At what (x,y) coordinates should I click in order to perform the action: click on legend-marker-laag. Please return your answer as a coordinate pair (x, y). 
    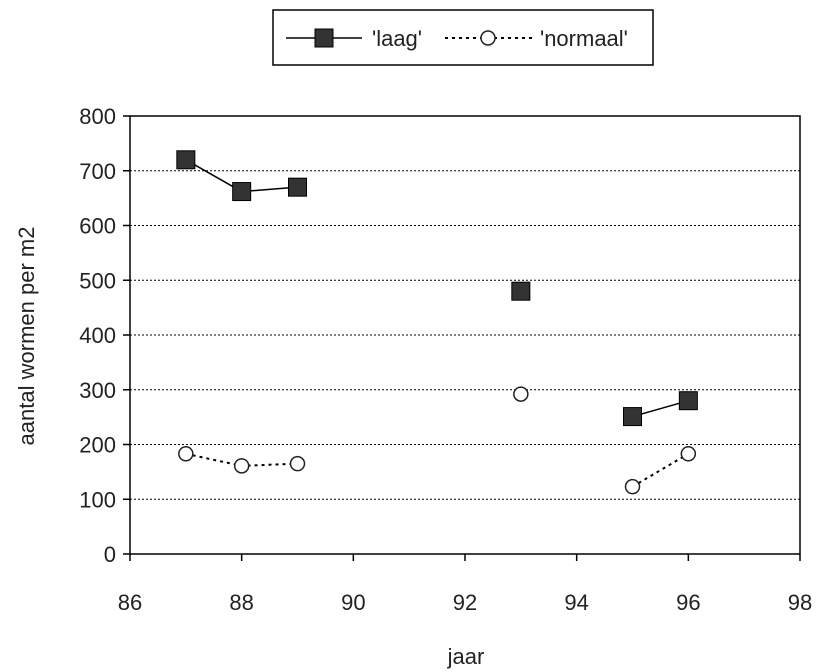
    Looking at the image, I should click on (324, 38).